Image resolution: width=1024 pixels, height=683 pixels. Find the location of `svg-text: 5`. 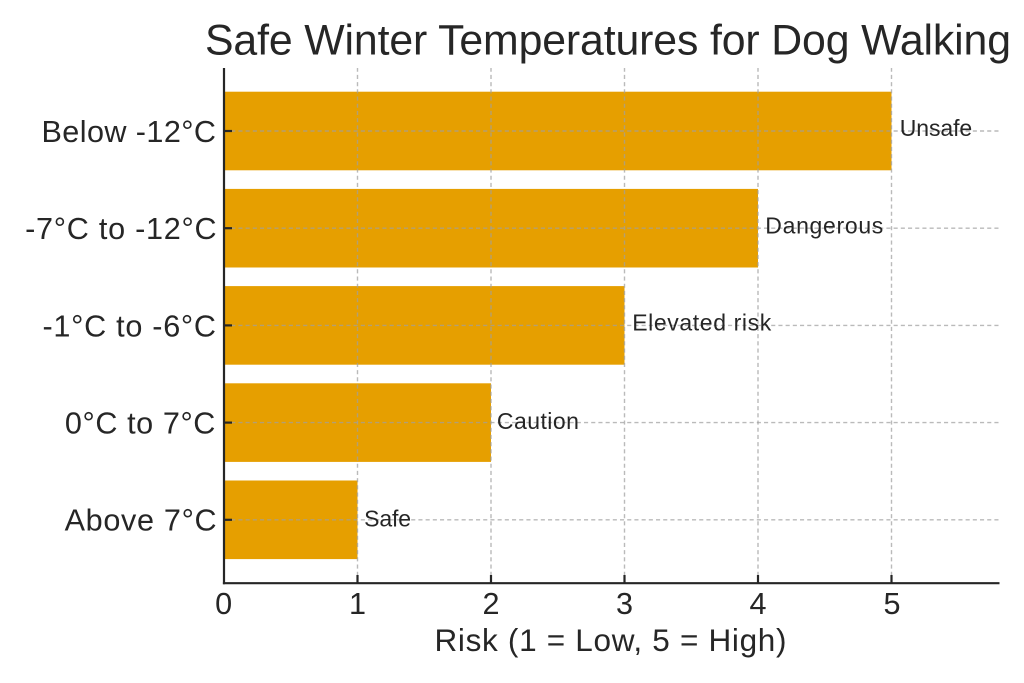

svg-text: 5 is located at coordinates (891, 604).